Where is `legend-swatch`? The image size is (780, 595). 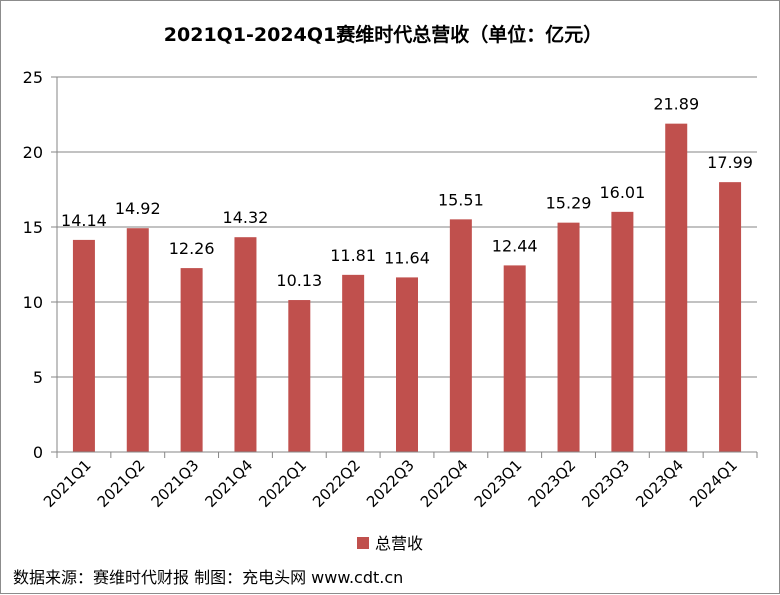
legend-swatch is located at coordinates (363, 543).